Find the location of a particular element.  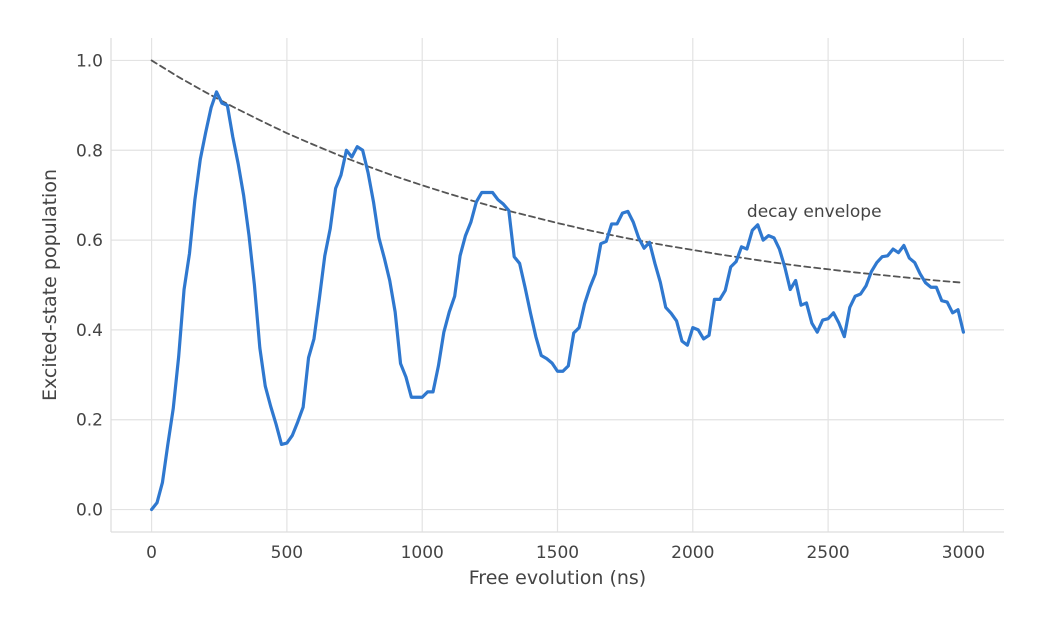

x-tick-label: 0 is located at coordinates (151, 553).